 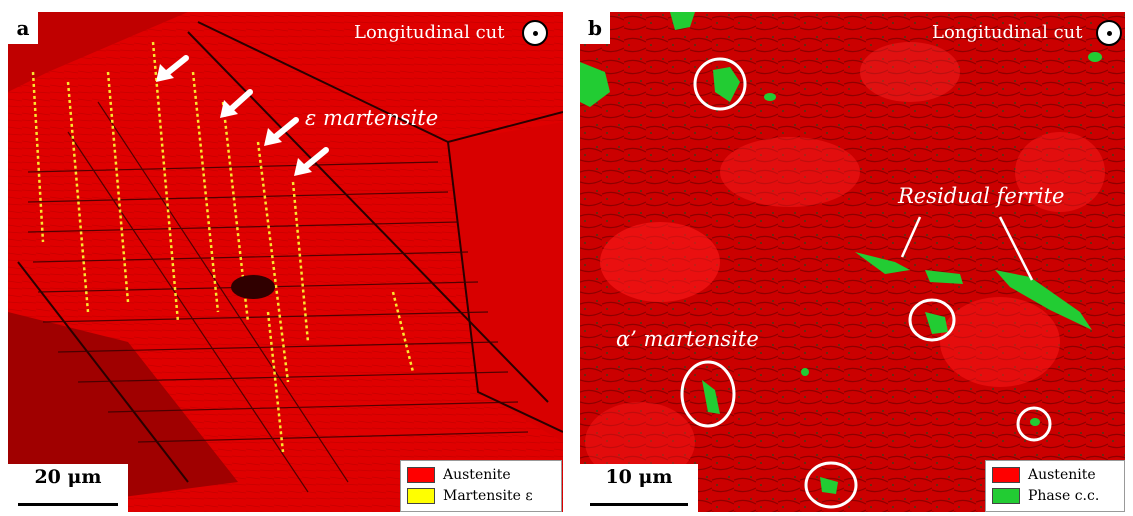 What do you see at coordinates (68, 477) in the screenshot?
I see `panel-a-scale-label: 20 μm` at bounding box center [68, 477].